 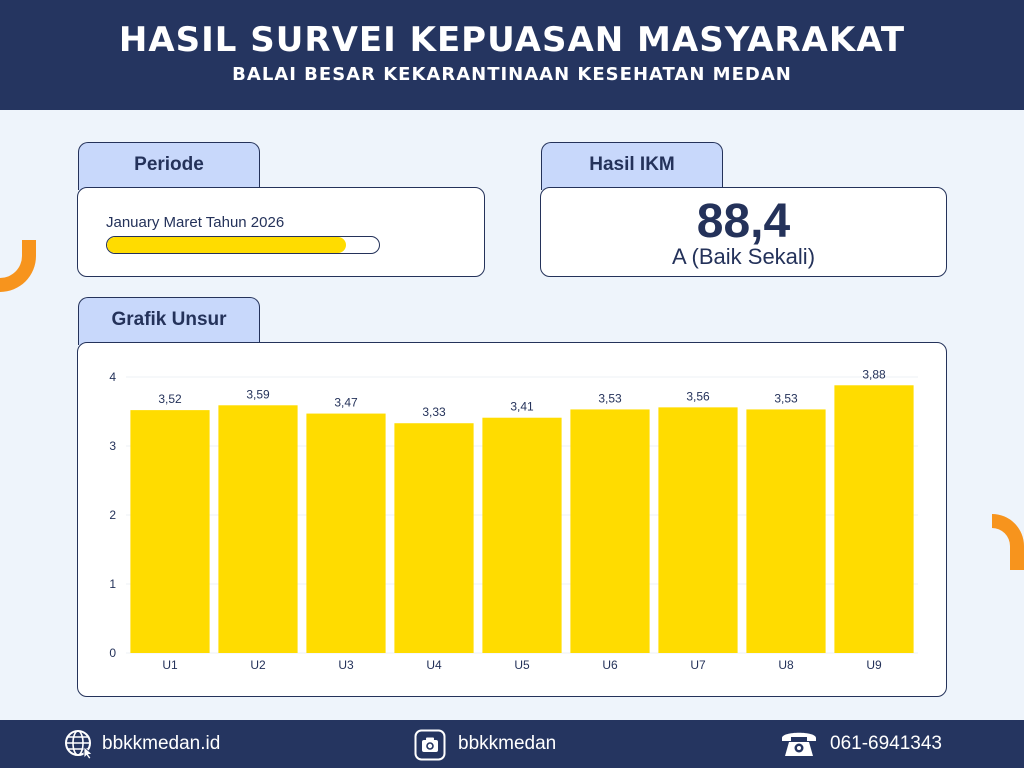 I want to click on bar-u2, so click(x=258, y=529).